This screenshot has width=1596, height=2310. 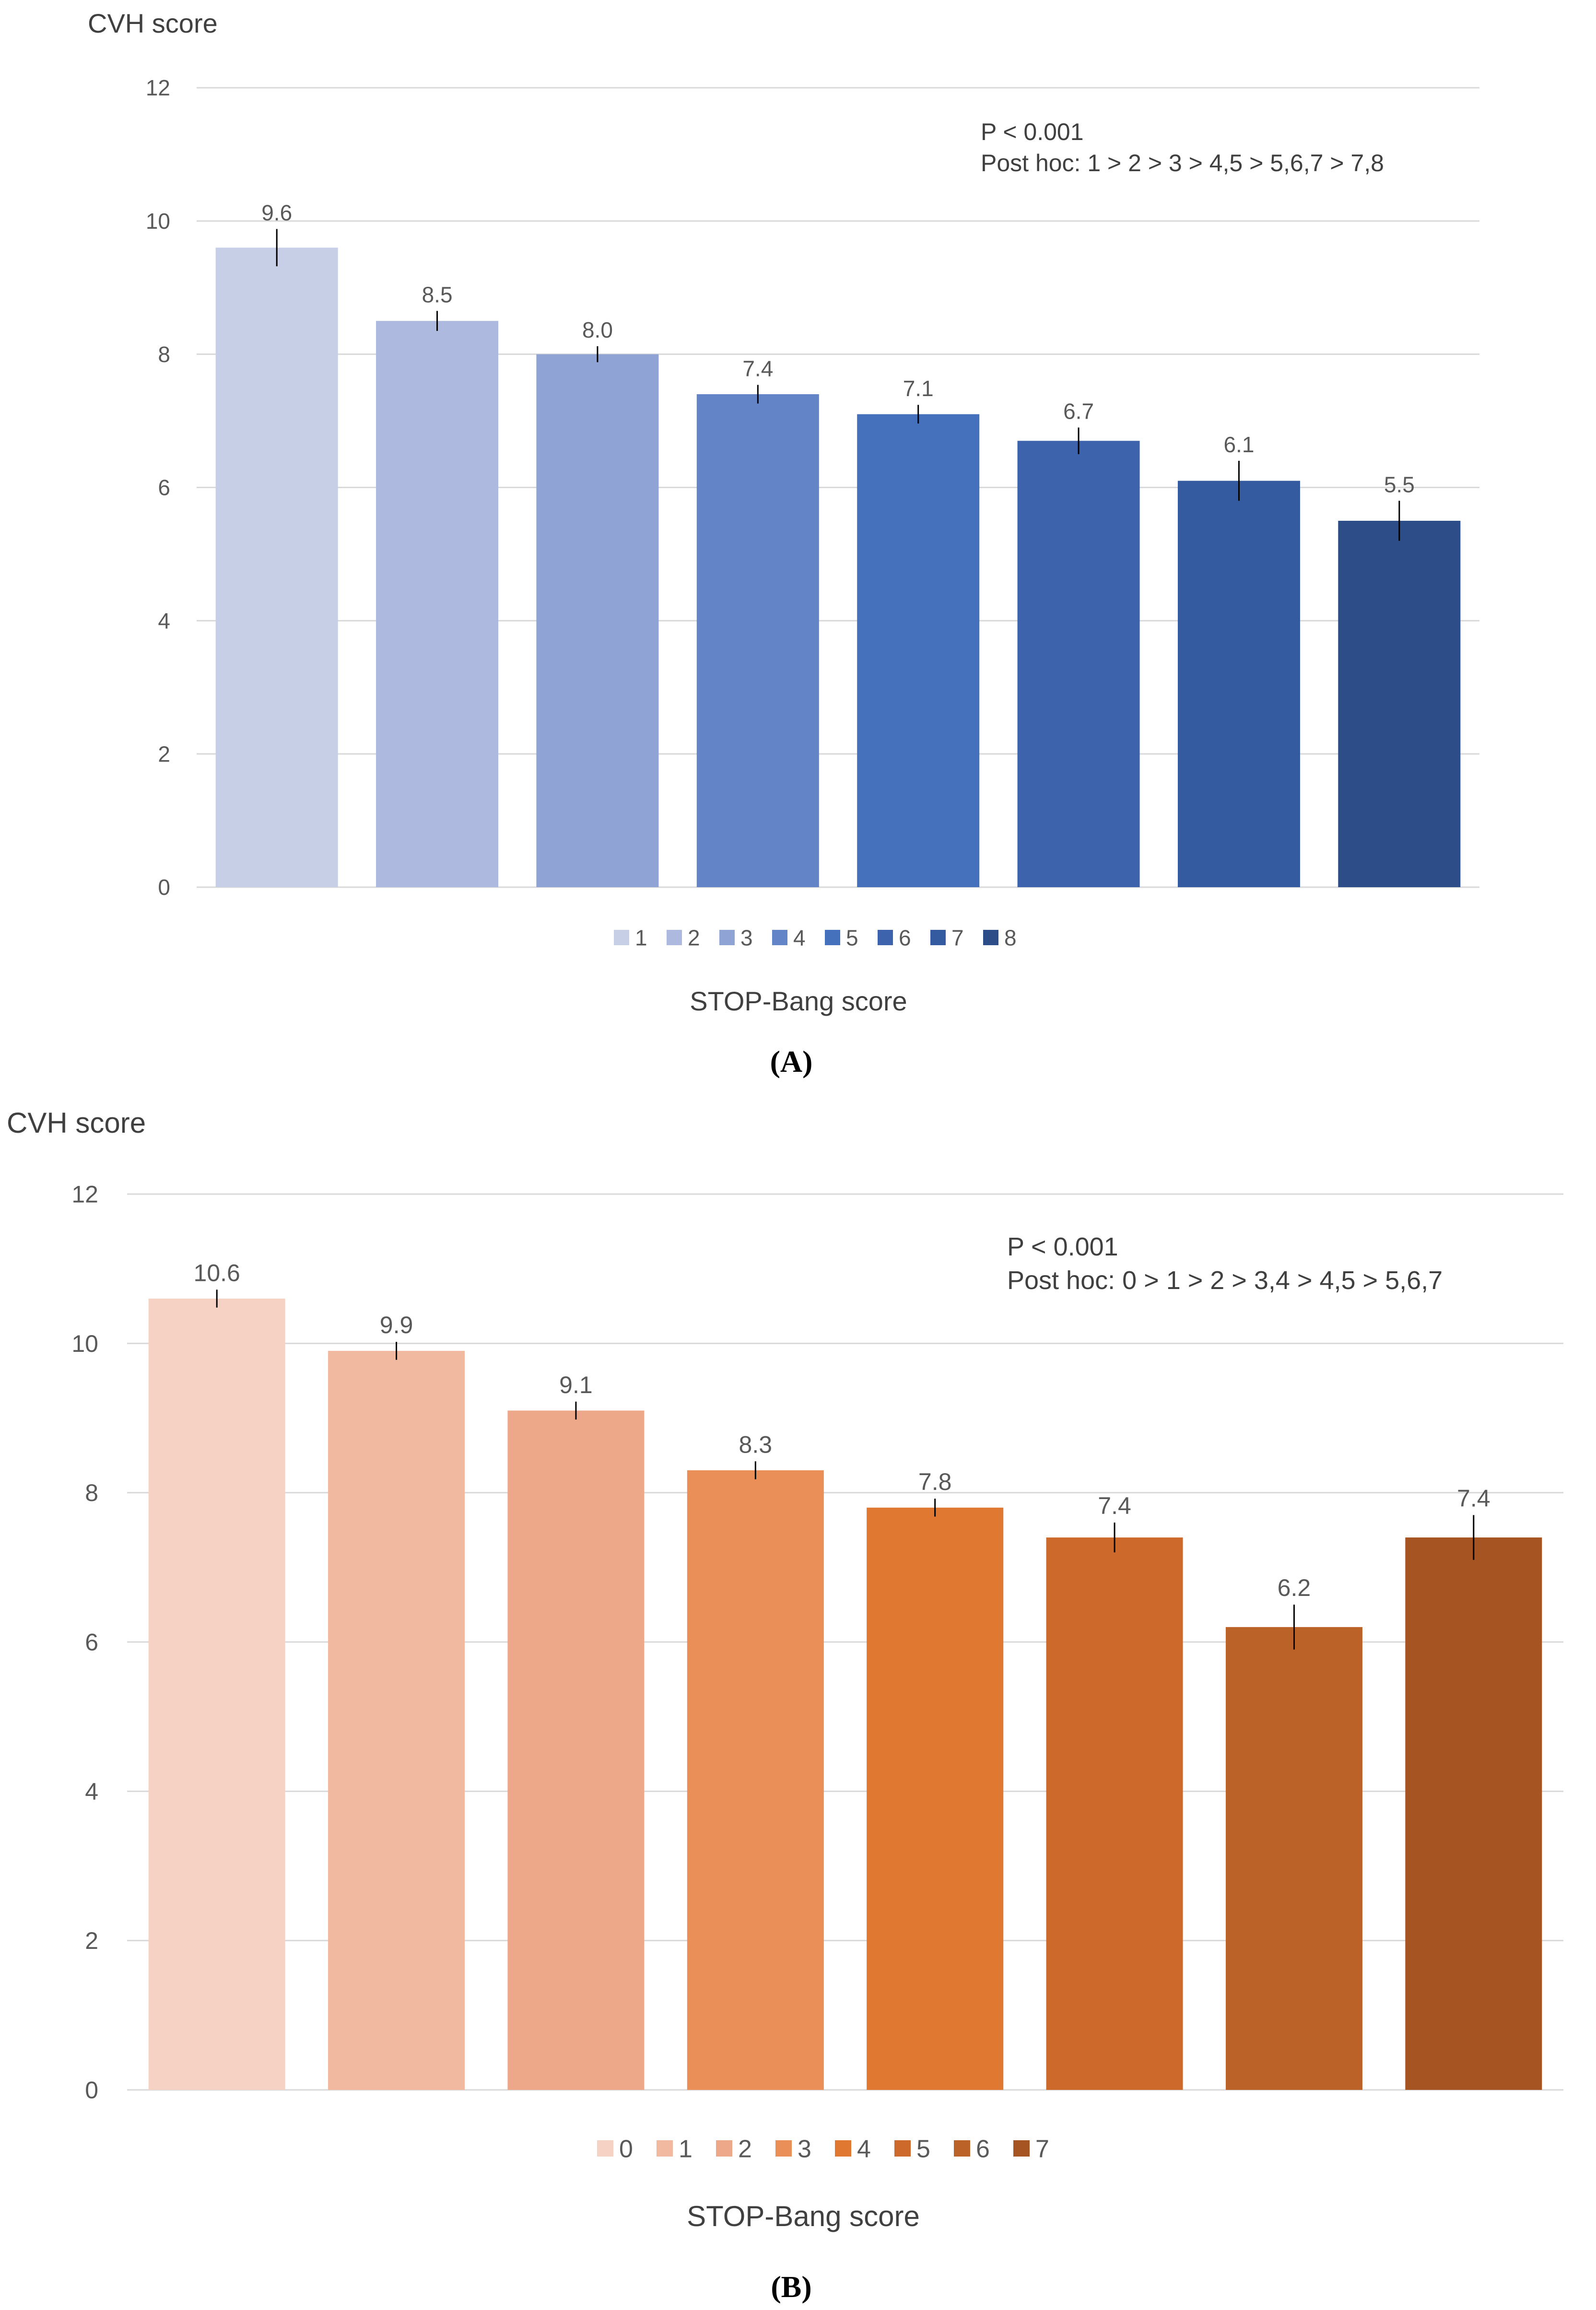 I want to click on chart-a-legend: 1 2 3 4 5 6 7 8, so click(x=815, y=938).